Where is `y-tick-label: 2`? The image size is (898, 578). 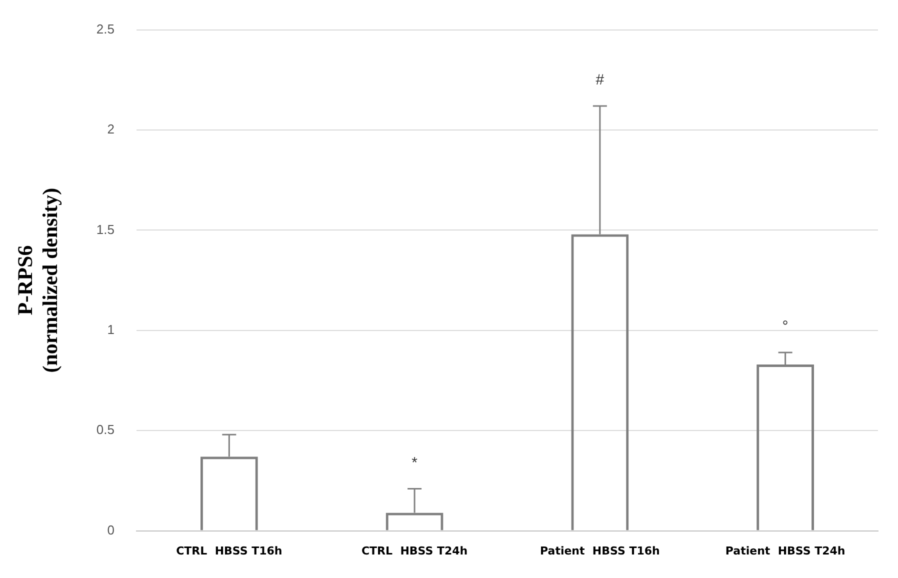 y-tick-label: 2 is located at coordinates (110, 129).